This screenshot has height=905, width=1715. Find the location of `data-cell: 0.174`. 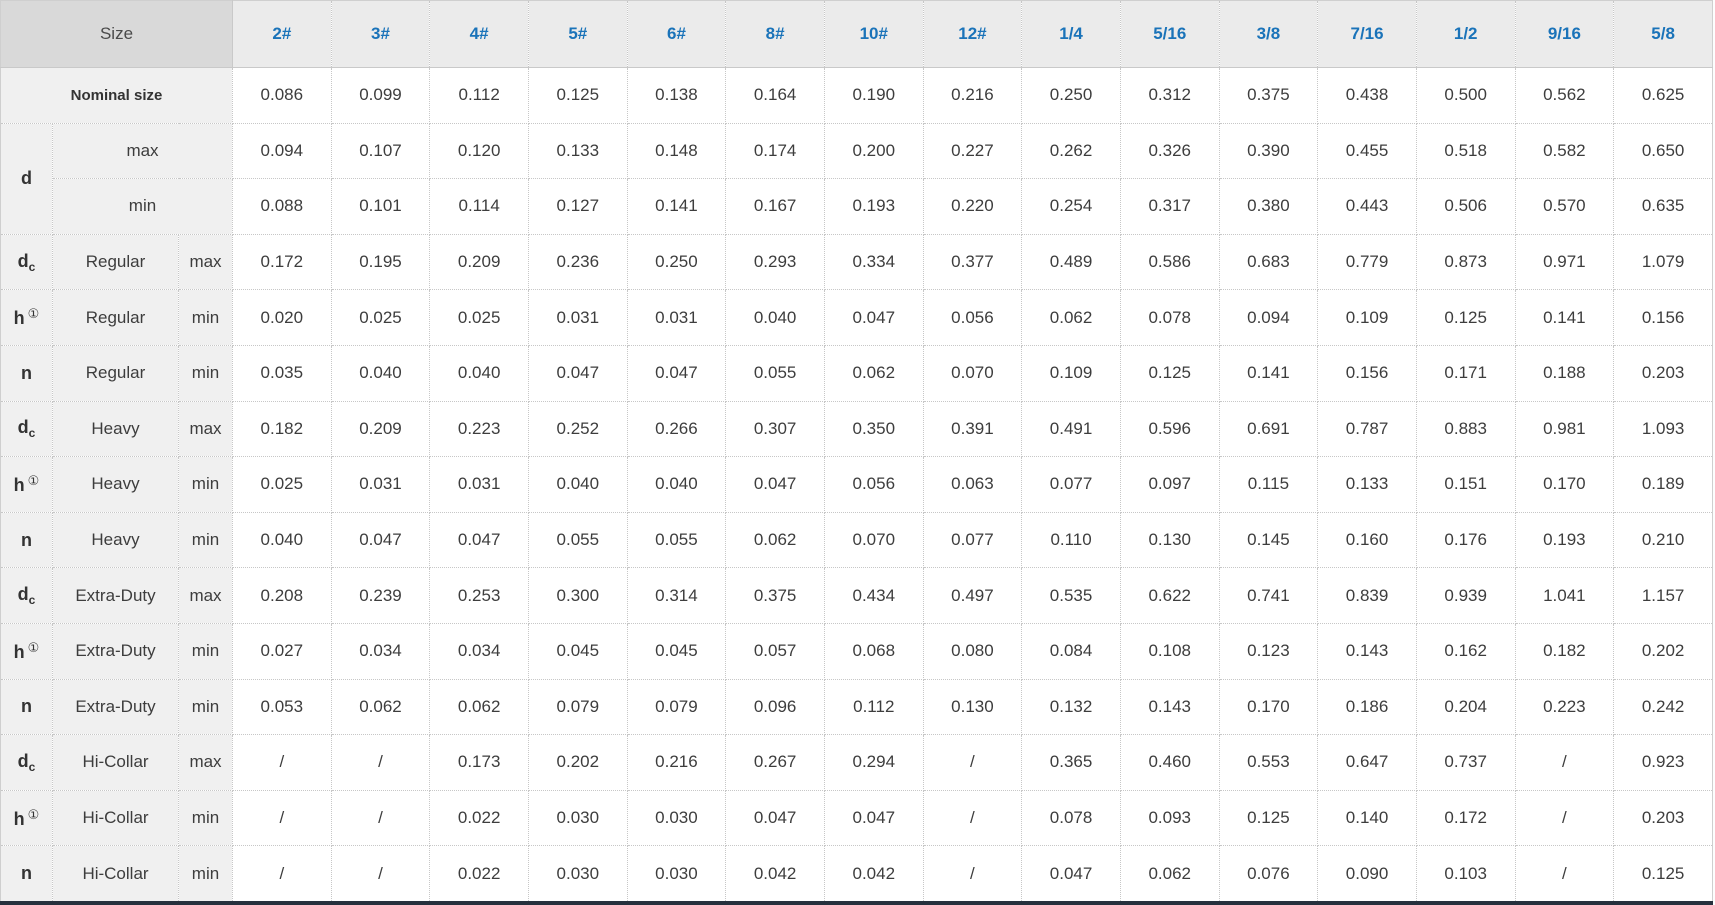

data-cell: 0.174 is located at coordinates (775, 151).